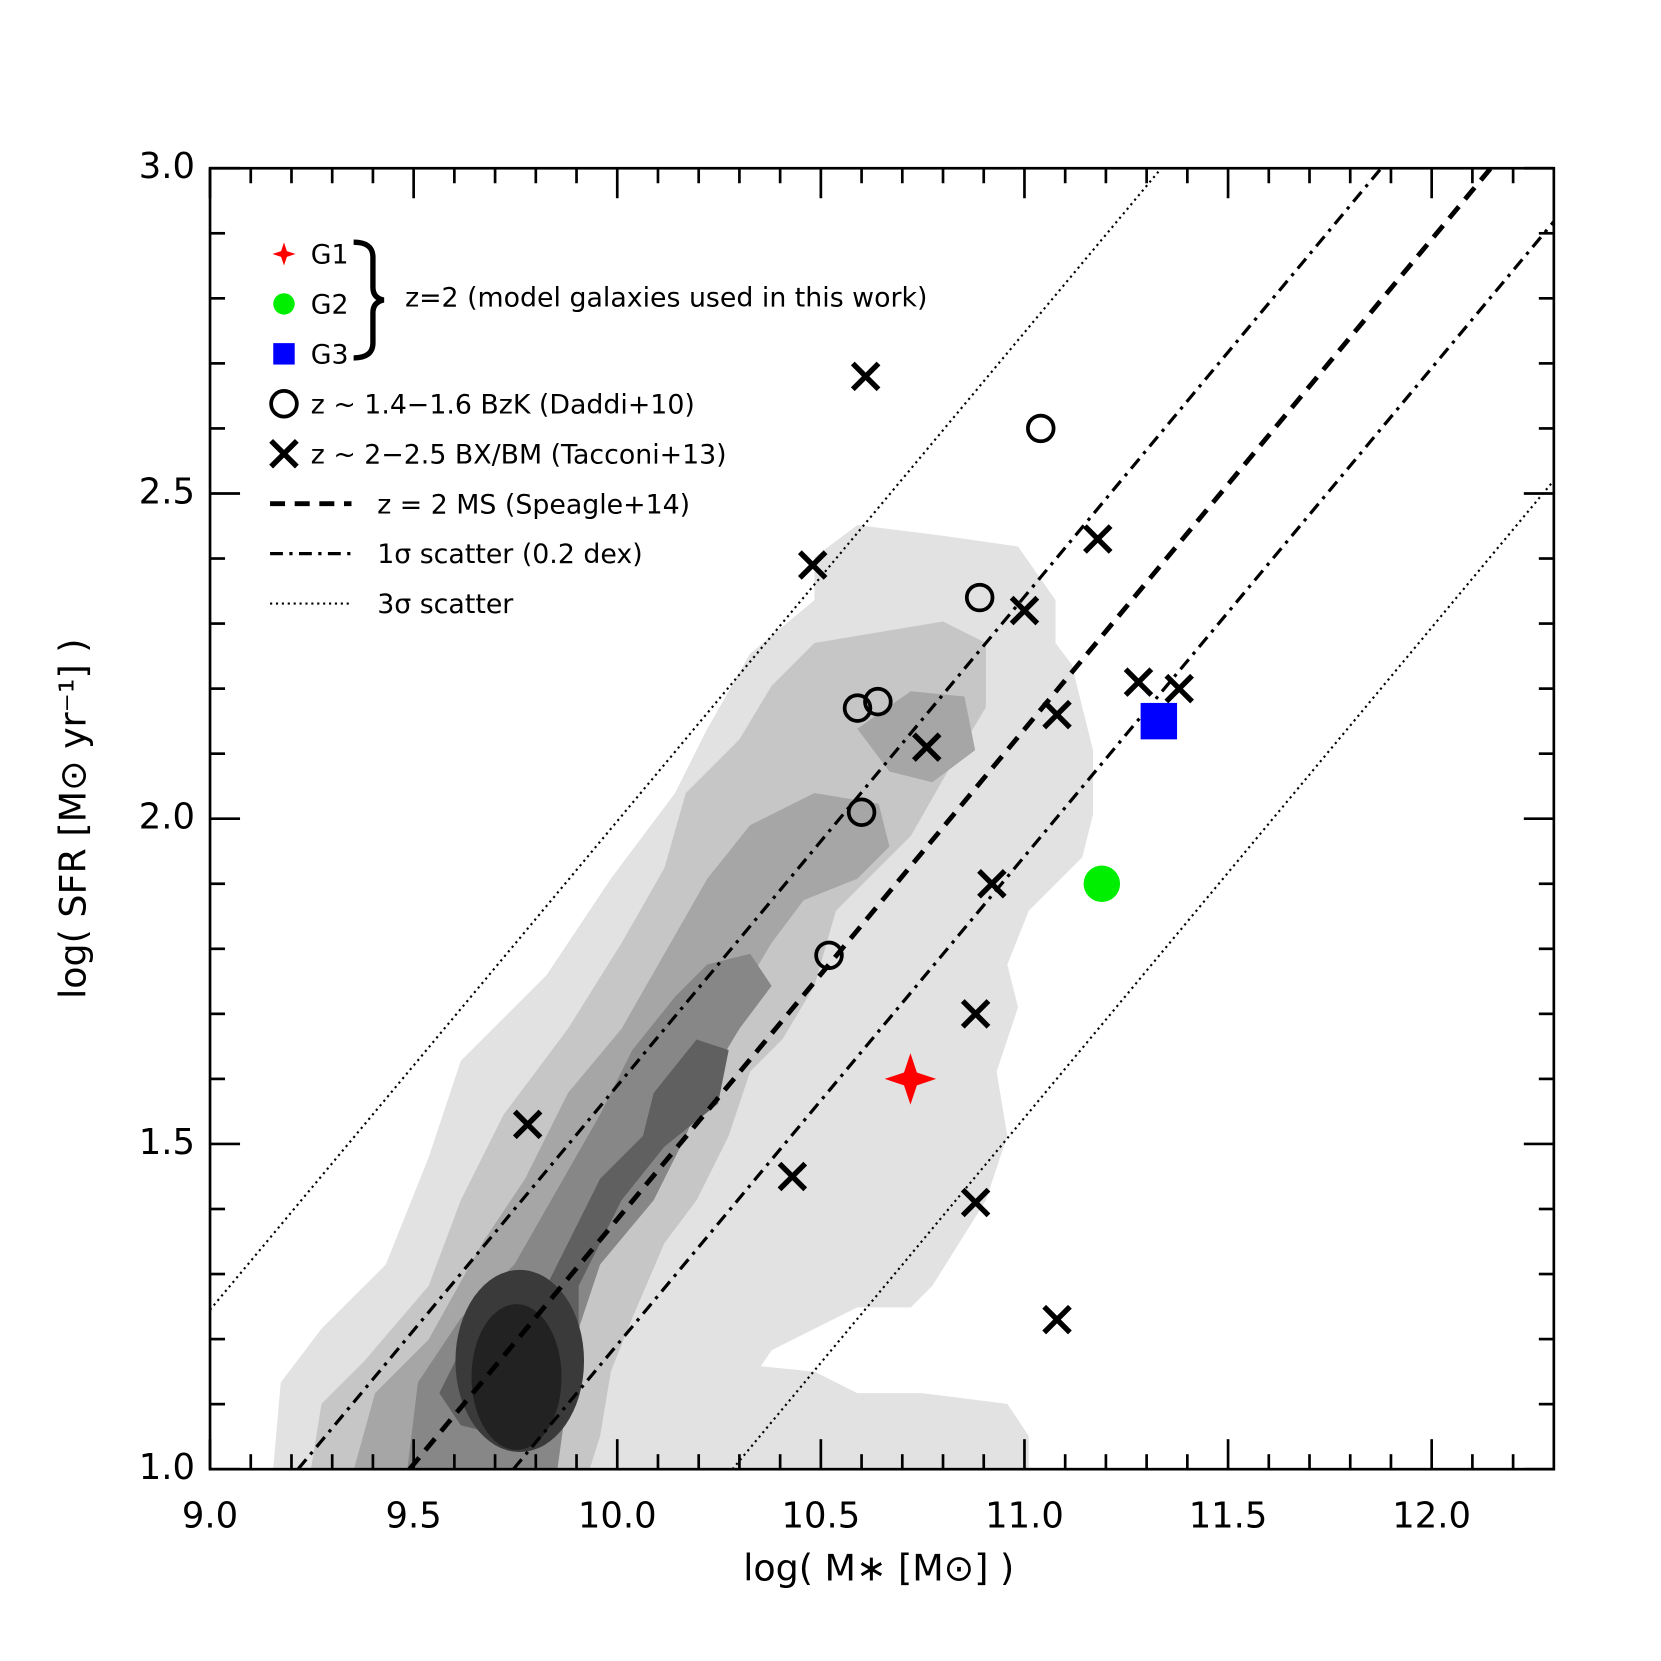 This screenshot has width=1661, height=1661. What do you see at coordinates (445, 604) in the screenshot?
I see `legend-label: 3σ scatter` at bounding box center [445, 604].